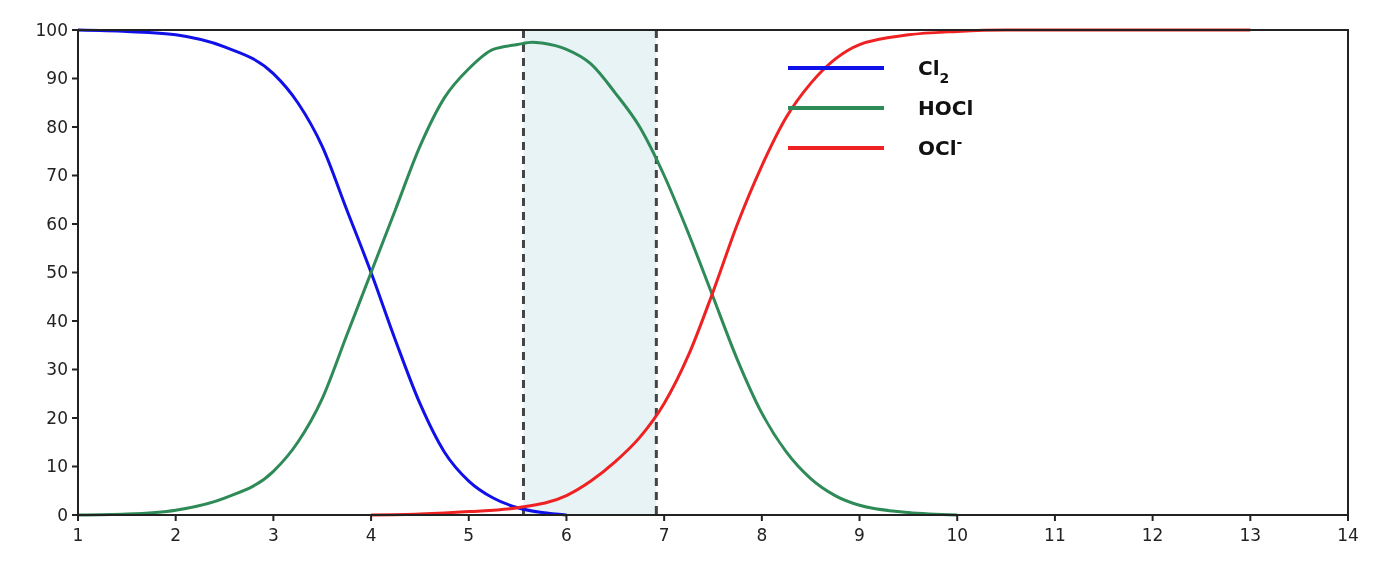 The width and height of the screenshot is (1376, 565). What do you see at coordinates (371, 535) in the screenshot?
I see `x-tick-label: 4` at bounding box center [371, 535].